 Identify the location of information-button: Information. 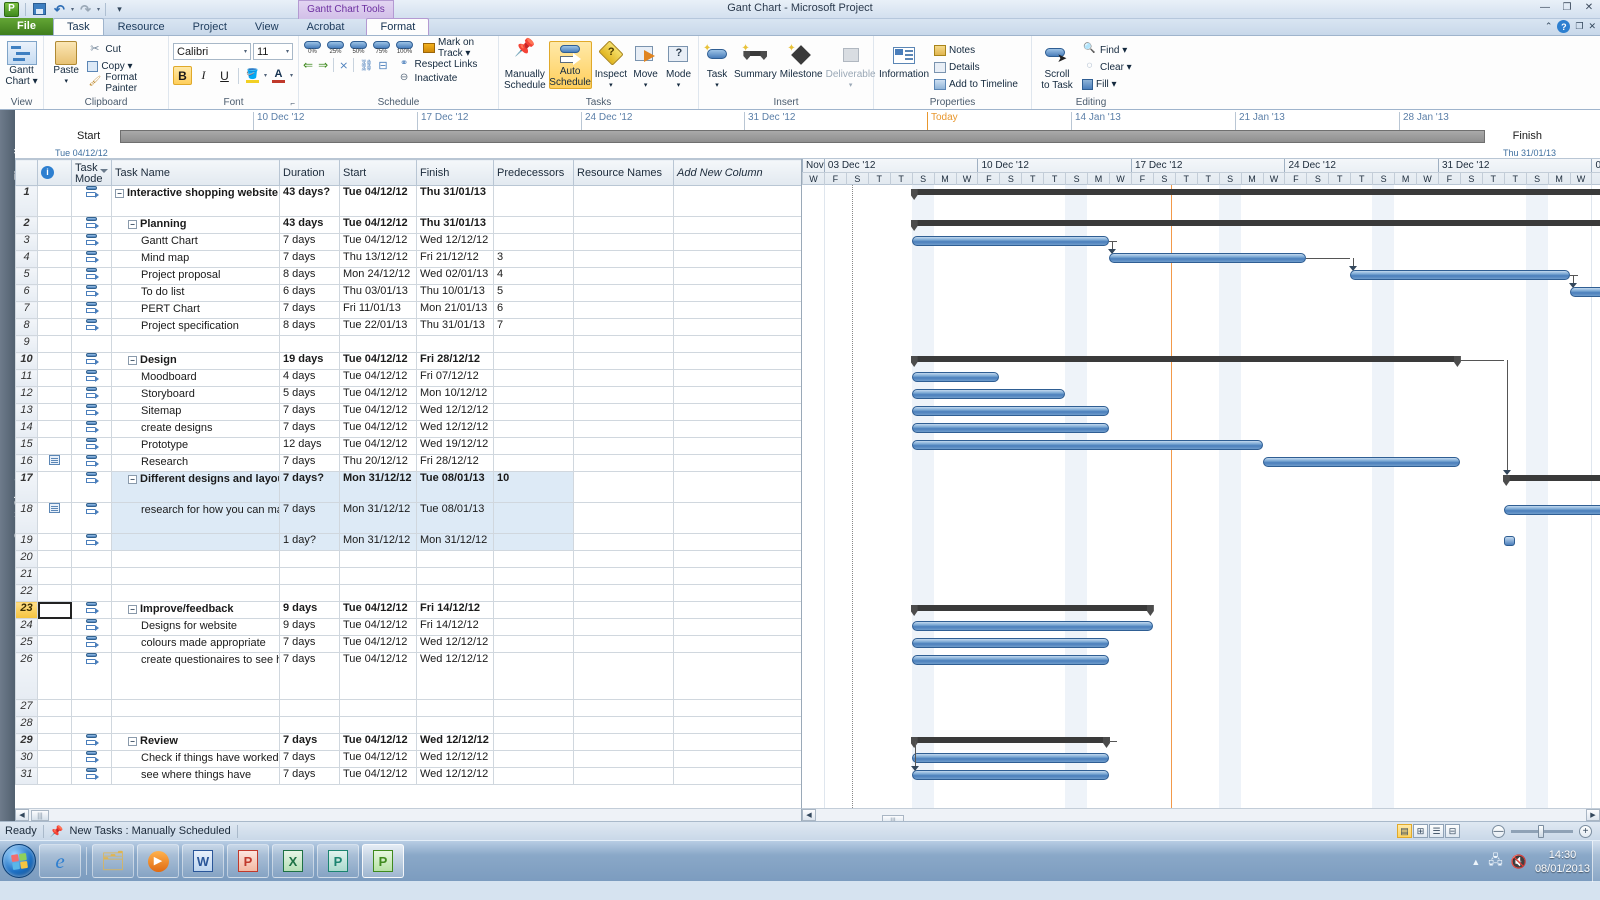
(904, 60).